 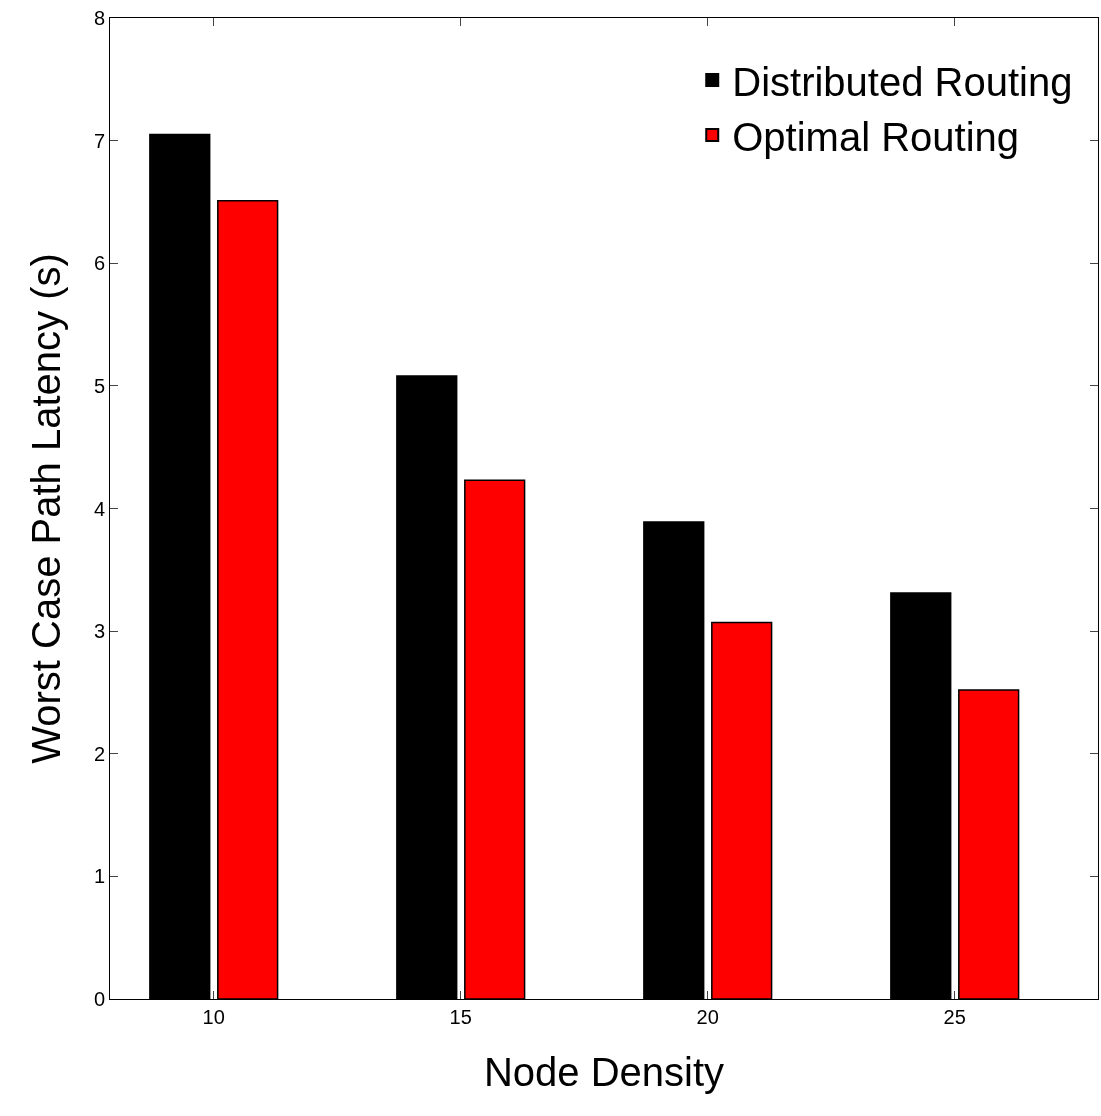 What do you see at coordinates (99, 508) in the screenshot?
I see `y-tick-label: 4` at bounding box center [99, 508].